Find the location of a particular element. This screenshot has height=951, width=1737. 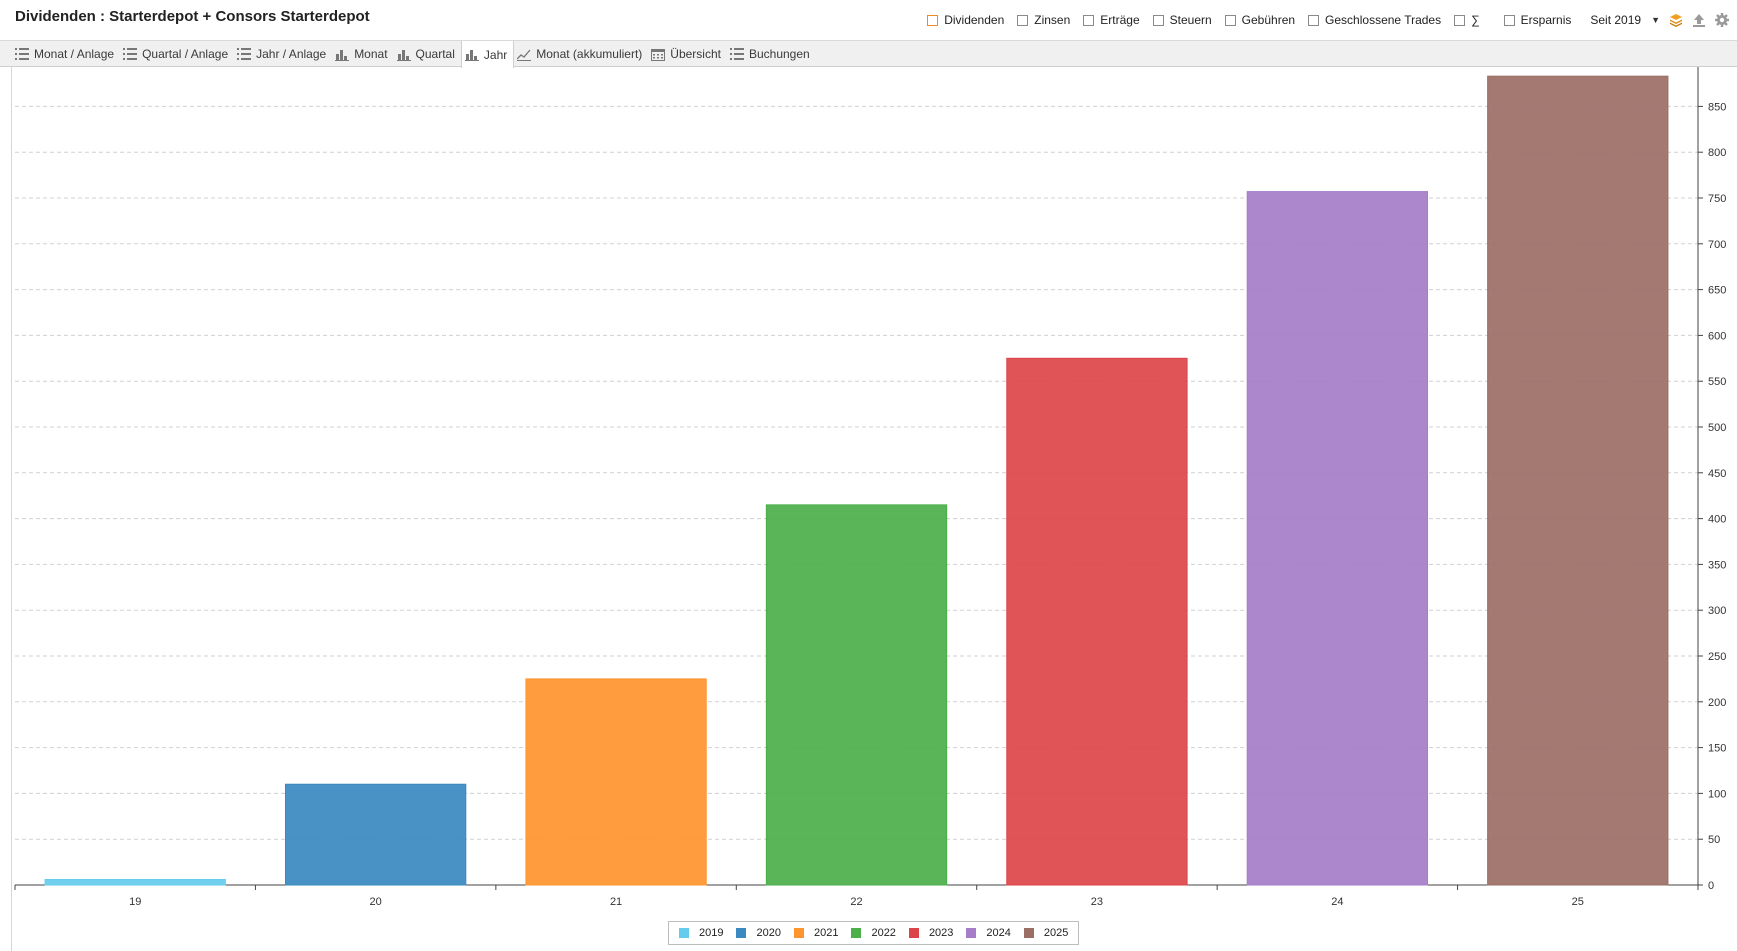

tab-buchungen: Buchungen is located at coordinates (771, 54).